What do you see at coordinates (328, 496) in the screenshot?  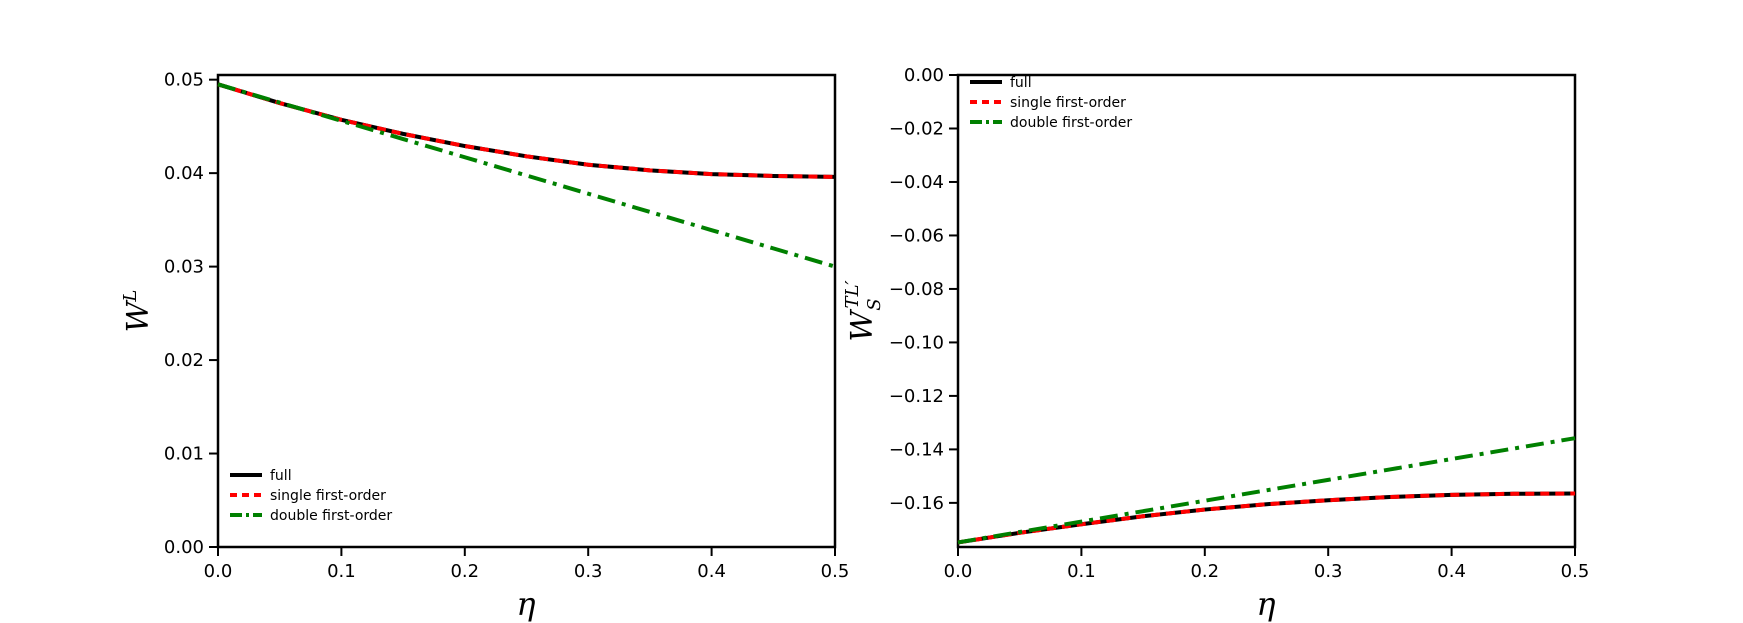 I see `left-legend-label: single first-order` at bounding box center [328, 496].